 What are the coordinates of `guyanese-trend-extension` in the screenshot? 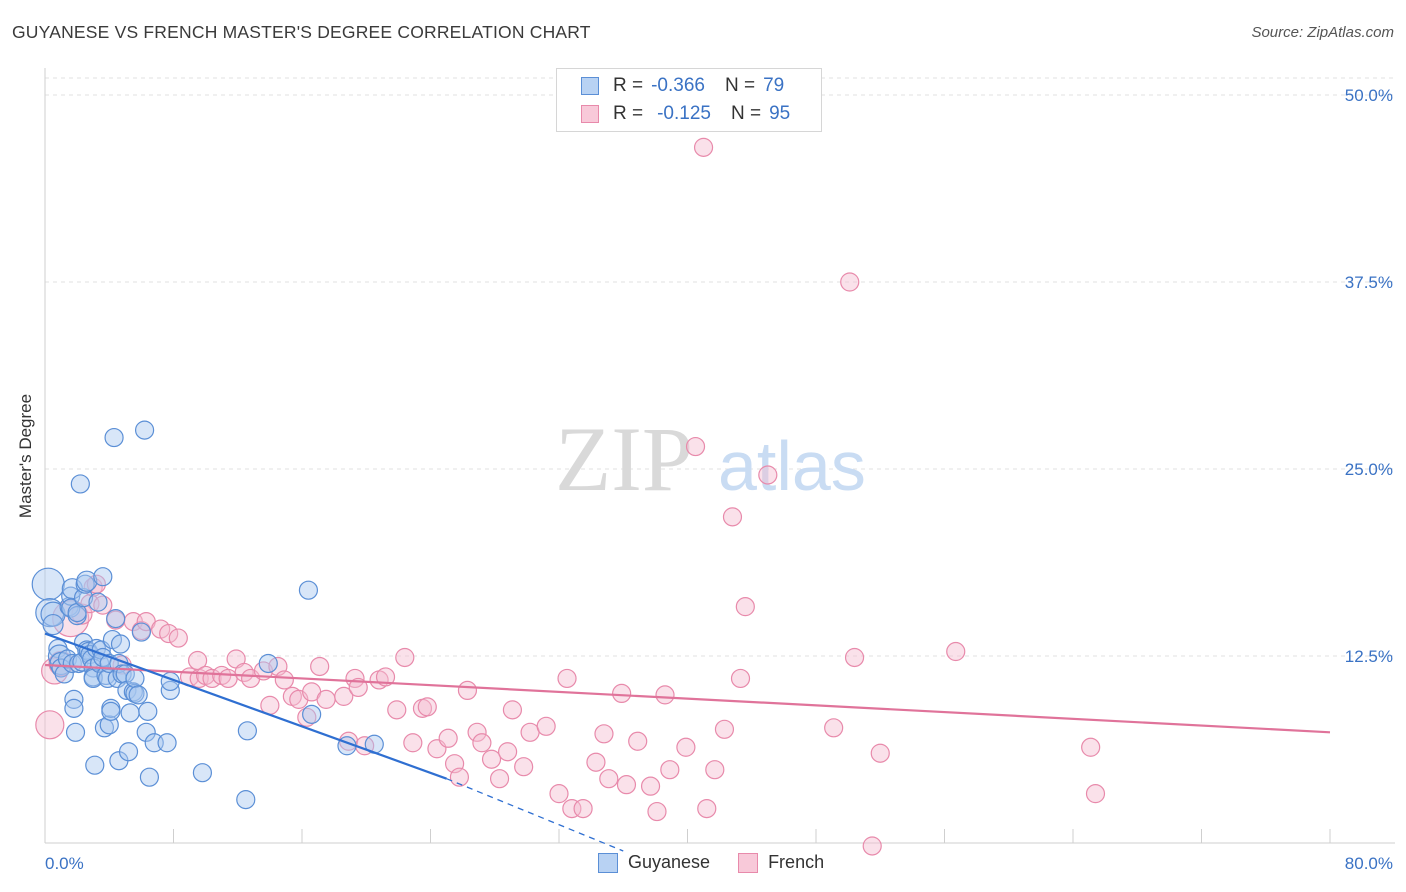 It's located at (535, 815).